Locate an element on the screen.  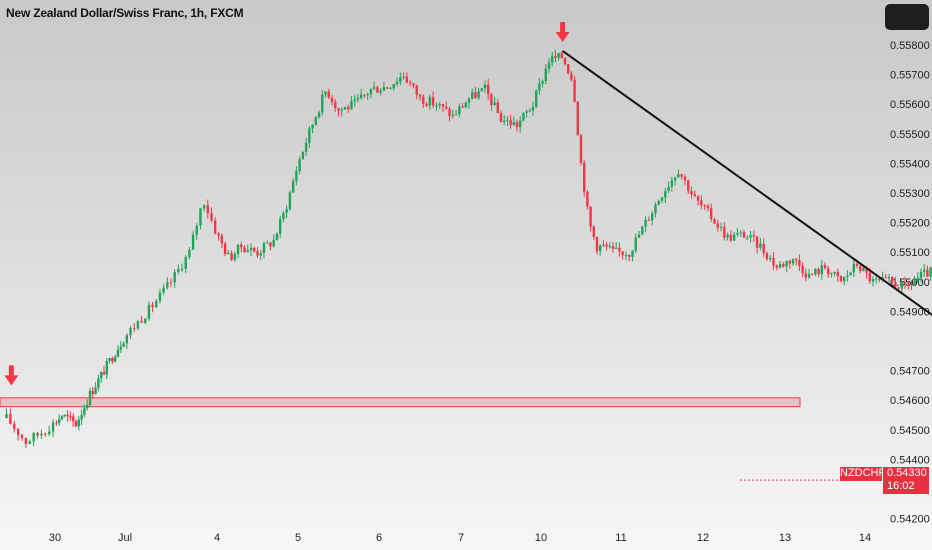
y-axis-tick: 0.55400 is located at coordinates (910, 164).